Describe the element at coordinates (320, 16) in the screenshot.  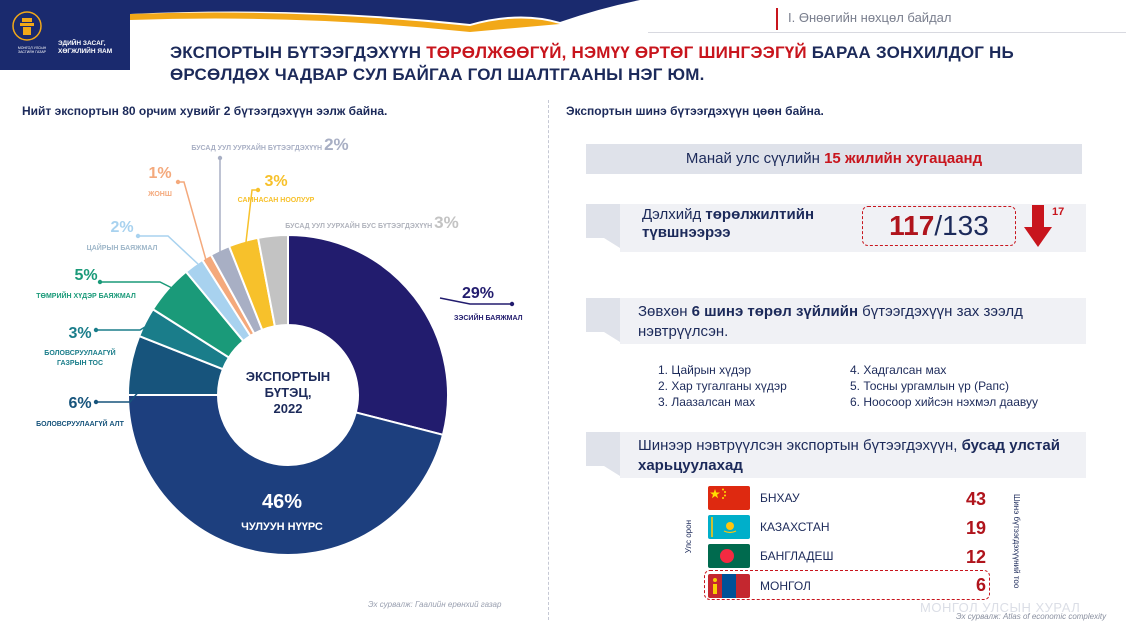
I see `header-swoosh` at that location.